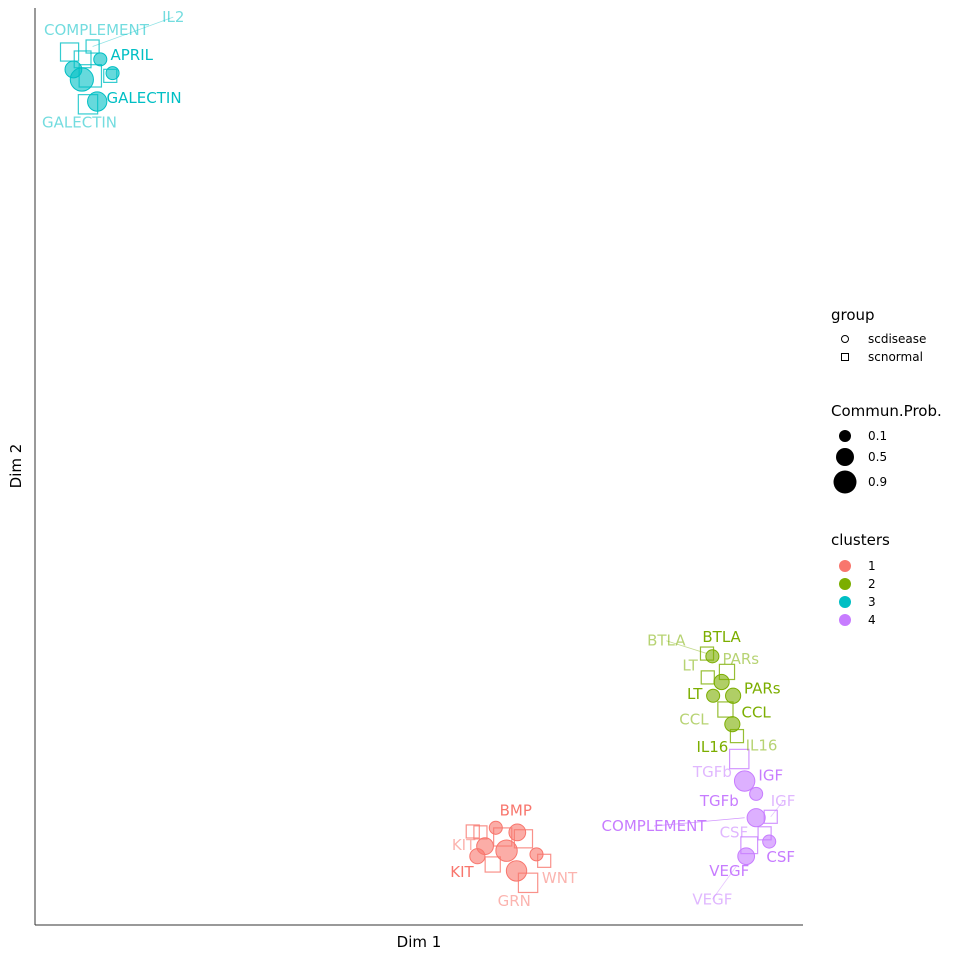 The image size is (960, 960). What do you see at coordinates (845, 357) in the screenshot?
I see `legend-square-key` at bounding box center [845, 357].